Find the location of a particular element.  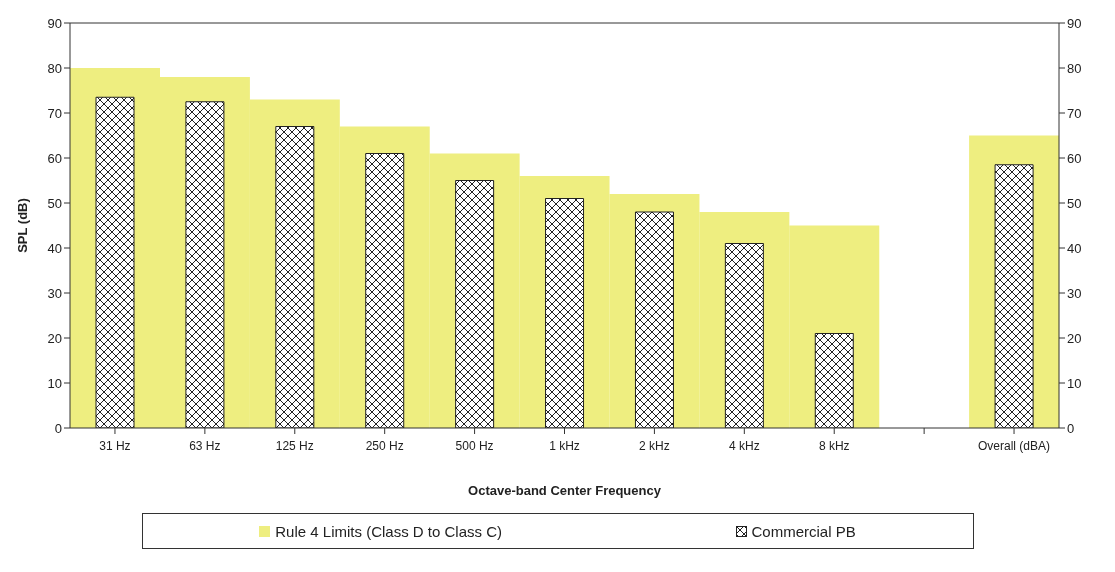

y-tick-label: 50 is located at coordinates (54, 203).